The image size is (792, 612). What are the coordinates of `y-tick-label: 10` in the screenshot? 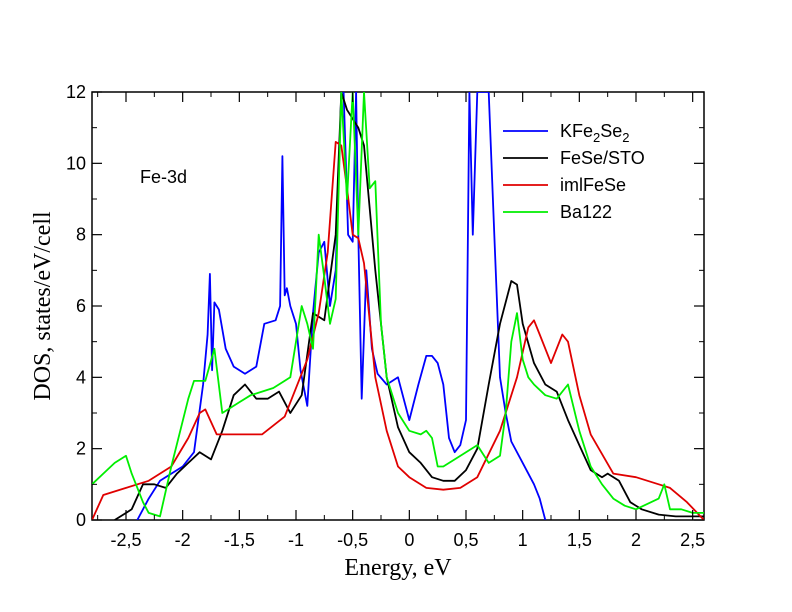 It's located at (76, 163).